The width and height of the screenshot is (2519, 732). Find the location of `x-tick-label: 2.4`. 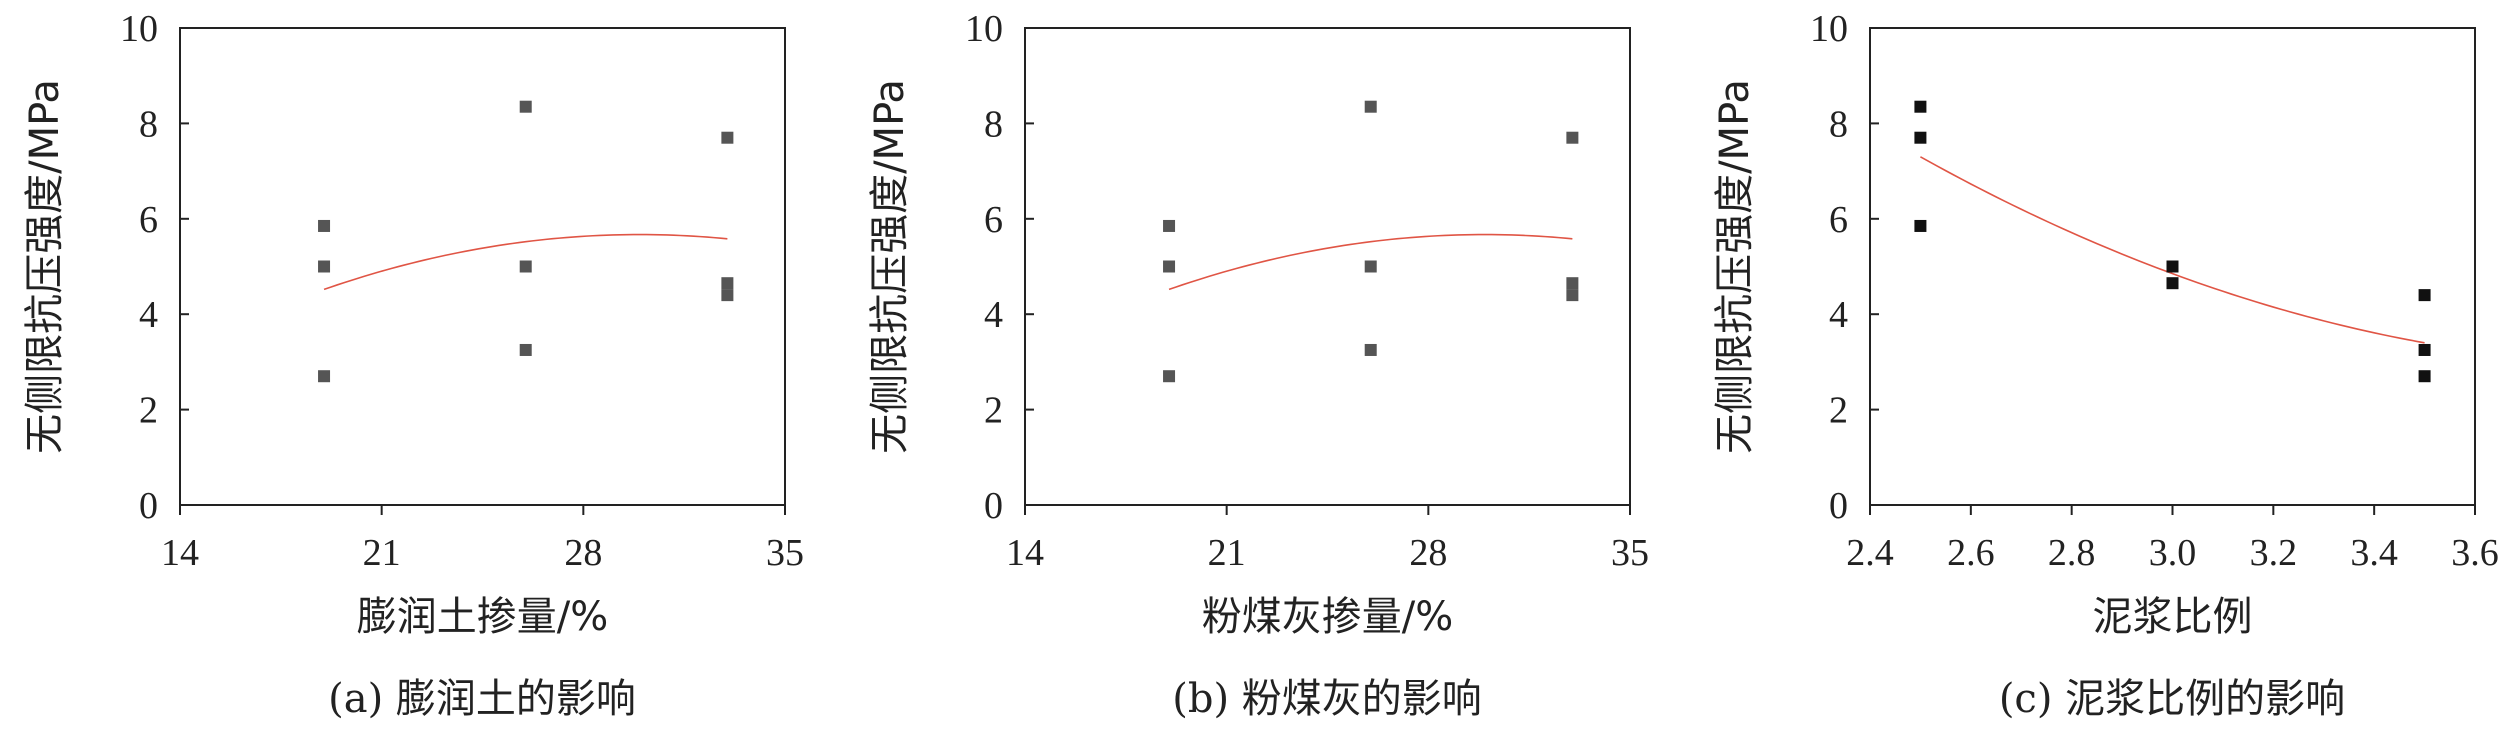

x-tick-label: 2.4 is located at coordinates (1870, 553).